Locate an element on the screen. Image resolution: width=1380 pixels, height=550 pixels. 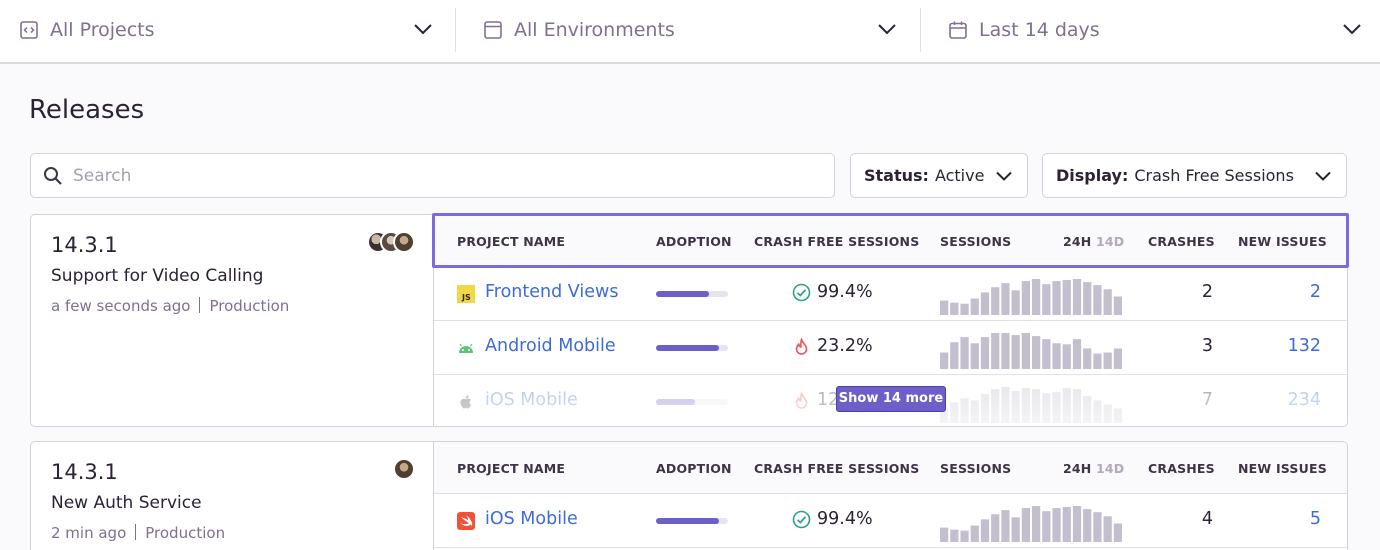
crash-free-value: 23.2% is located at coordinates (845, 346).